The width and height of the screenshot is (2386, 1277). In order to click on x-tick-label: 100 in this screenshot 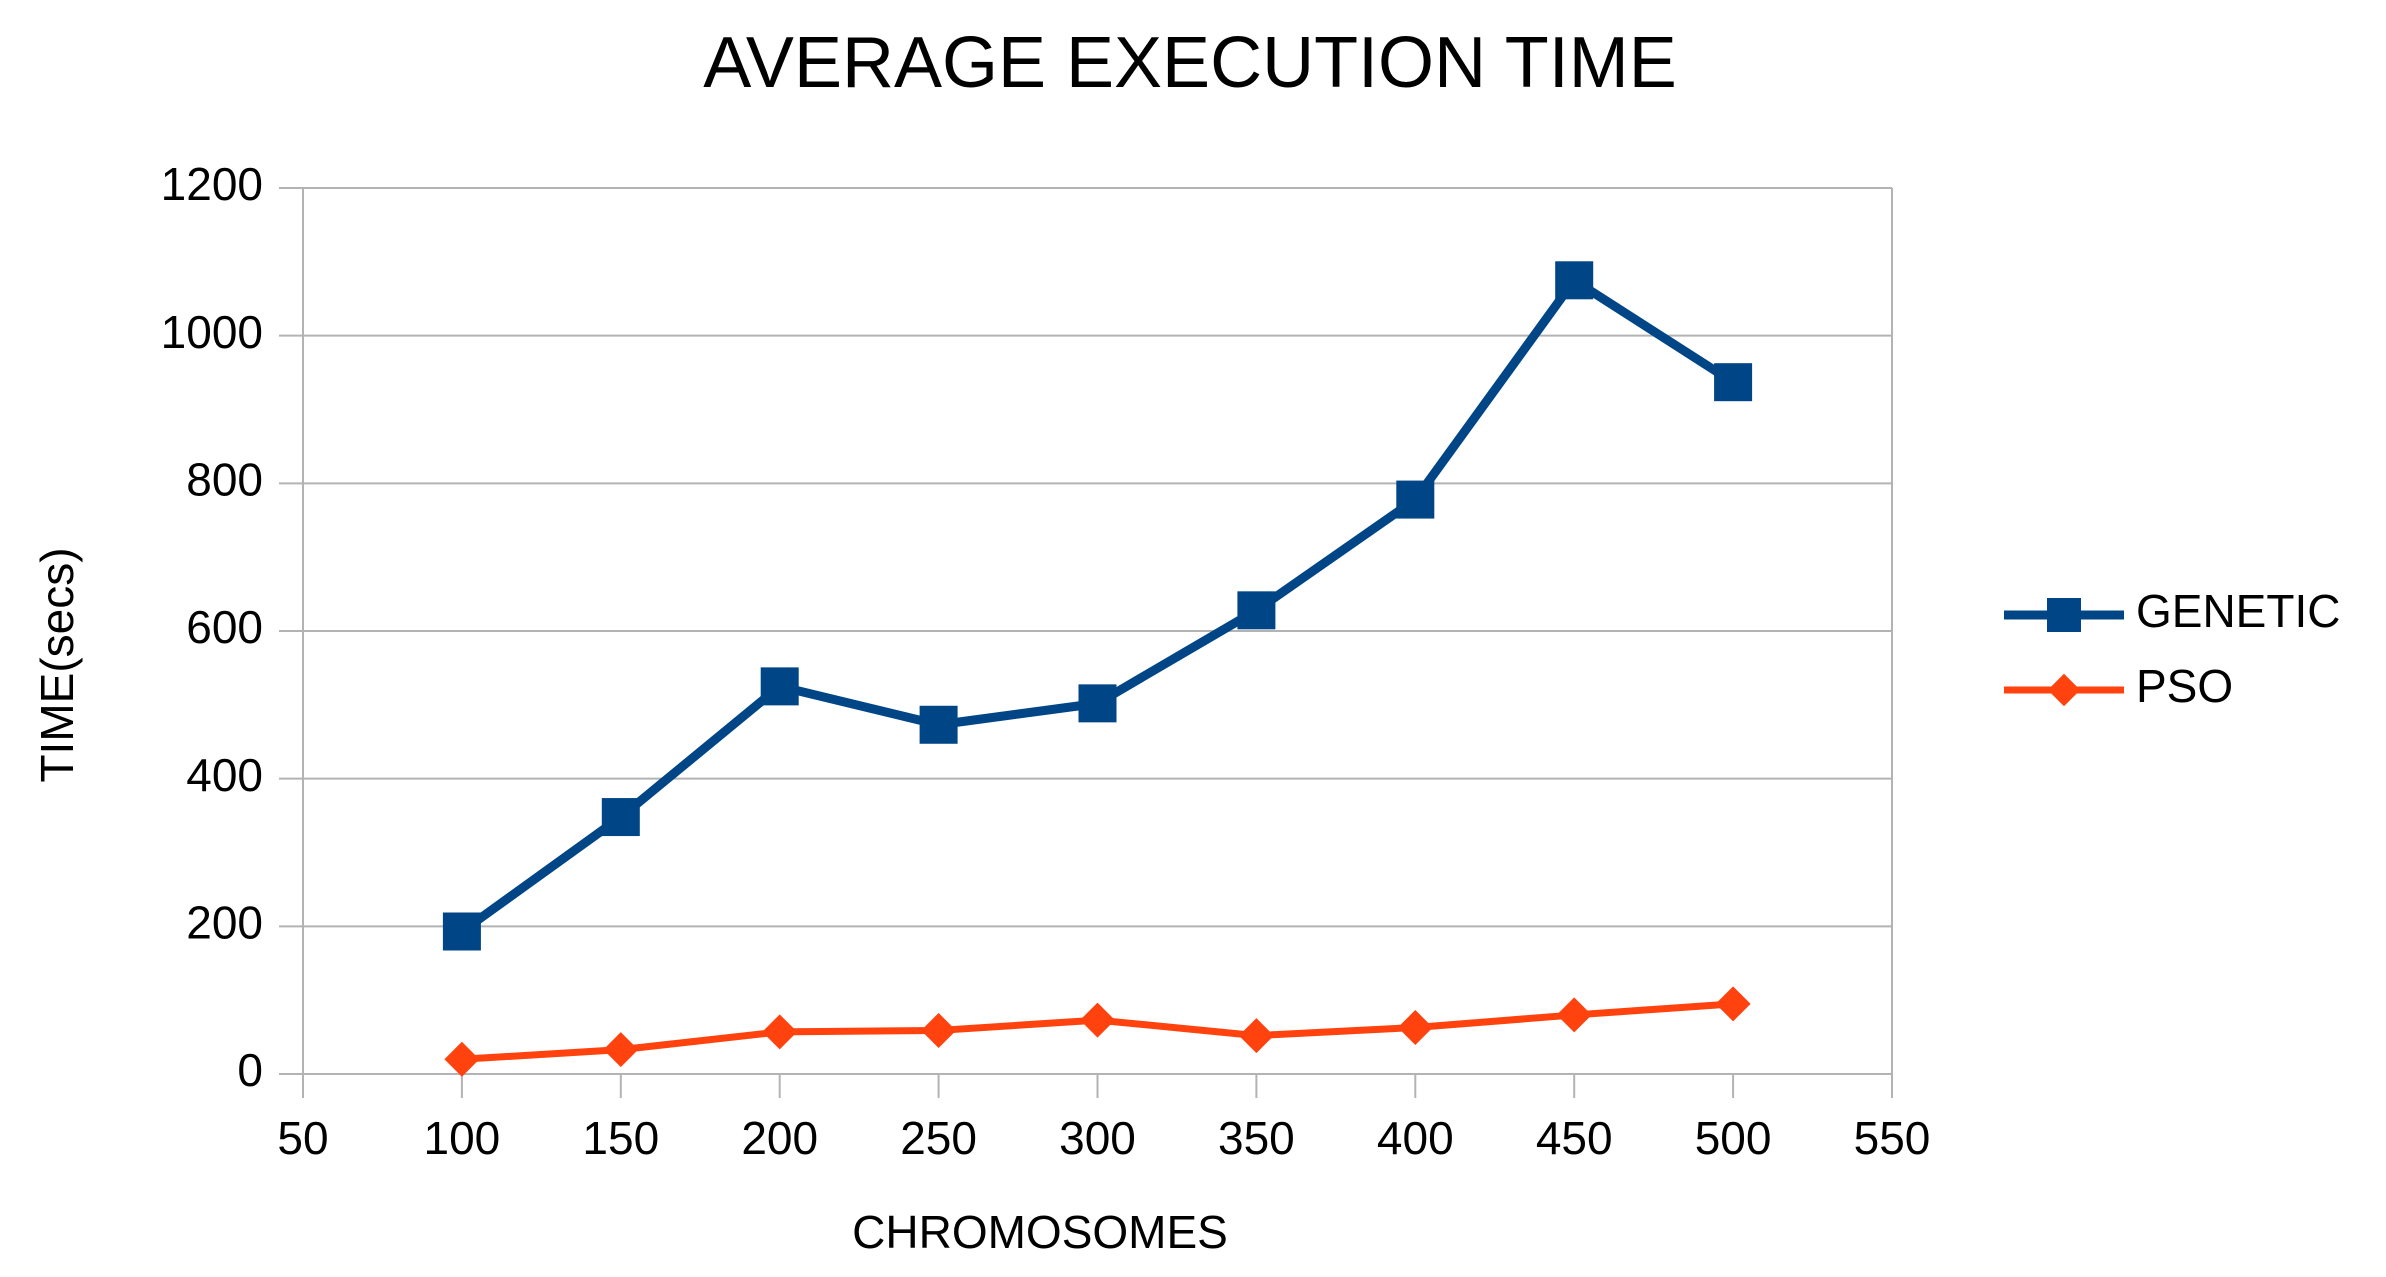, I will do `click(462, 1138)`.